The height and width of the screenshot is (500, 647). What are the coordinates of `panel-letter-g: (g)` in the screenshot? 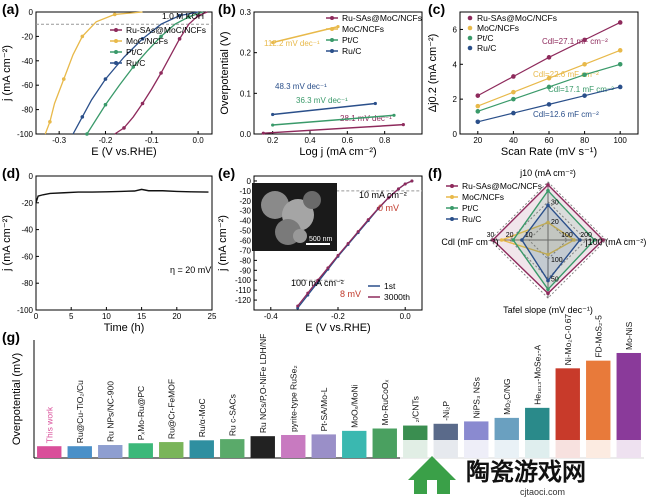 It's located at (11, 337).